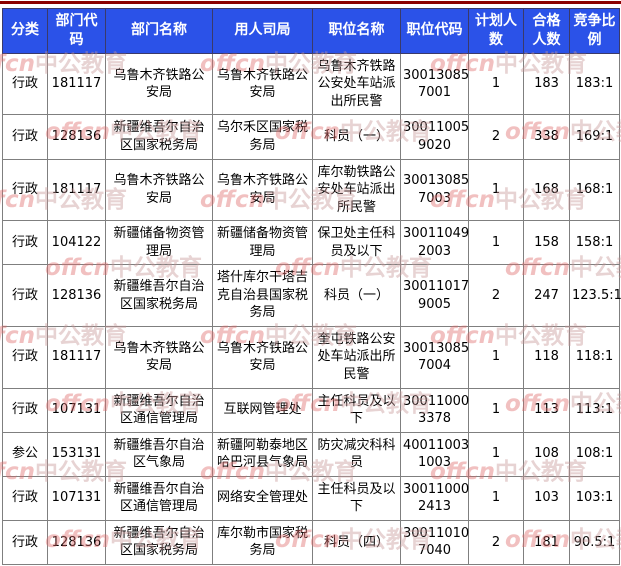 The height and width of the screenshot is (566, 621). I want to click on column-header: 分类, so click(25, 31).